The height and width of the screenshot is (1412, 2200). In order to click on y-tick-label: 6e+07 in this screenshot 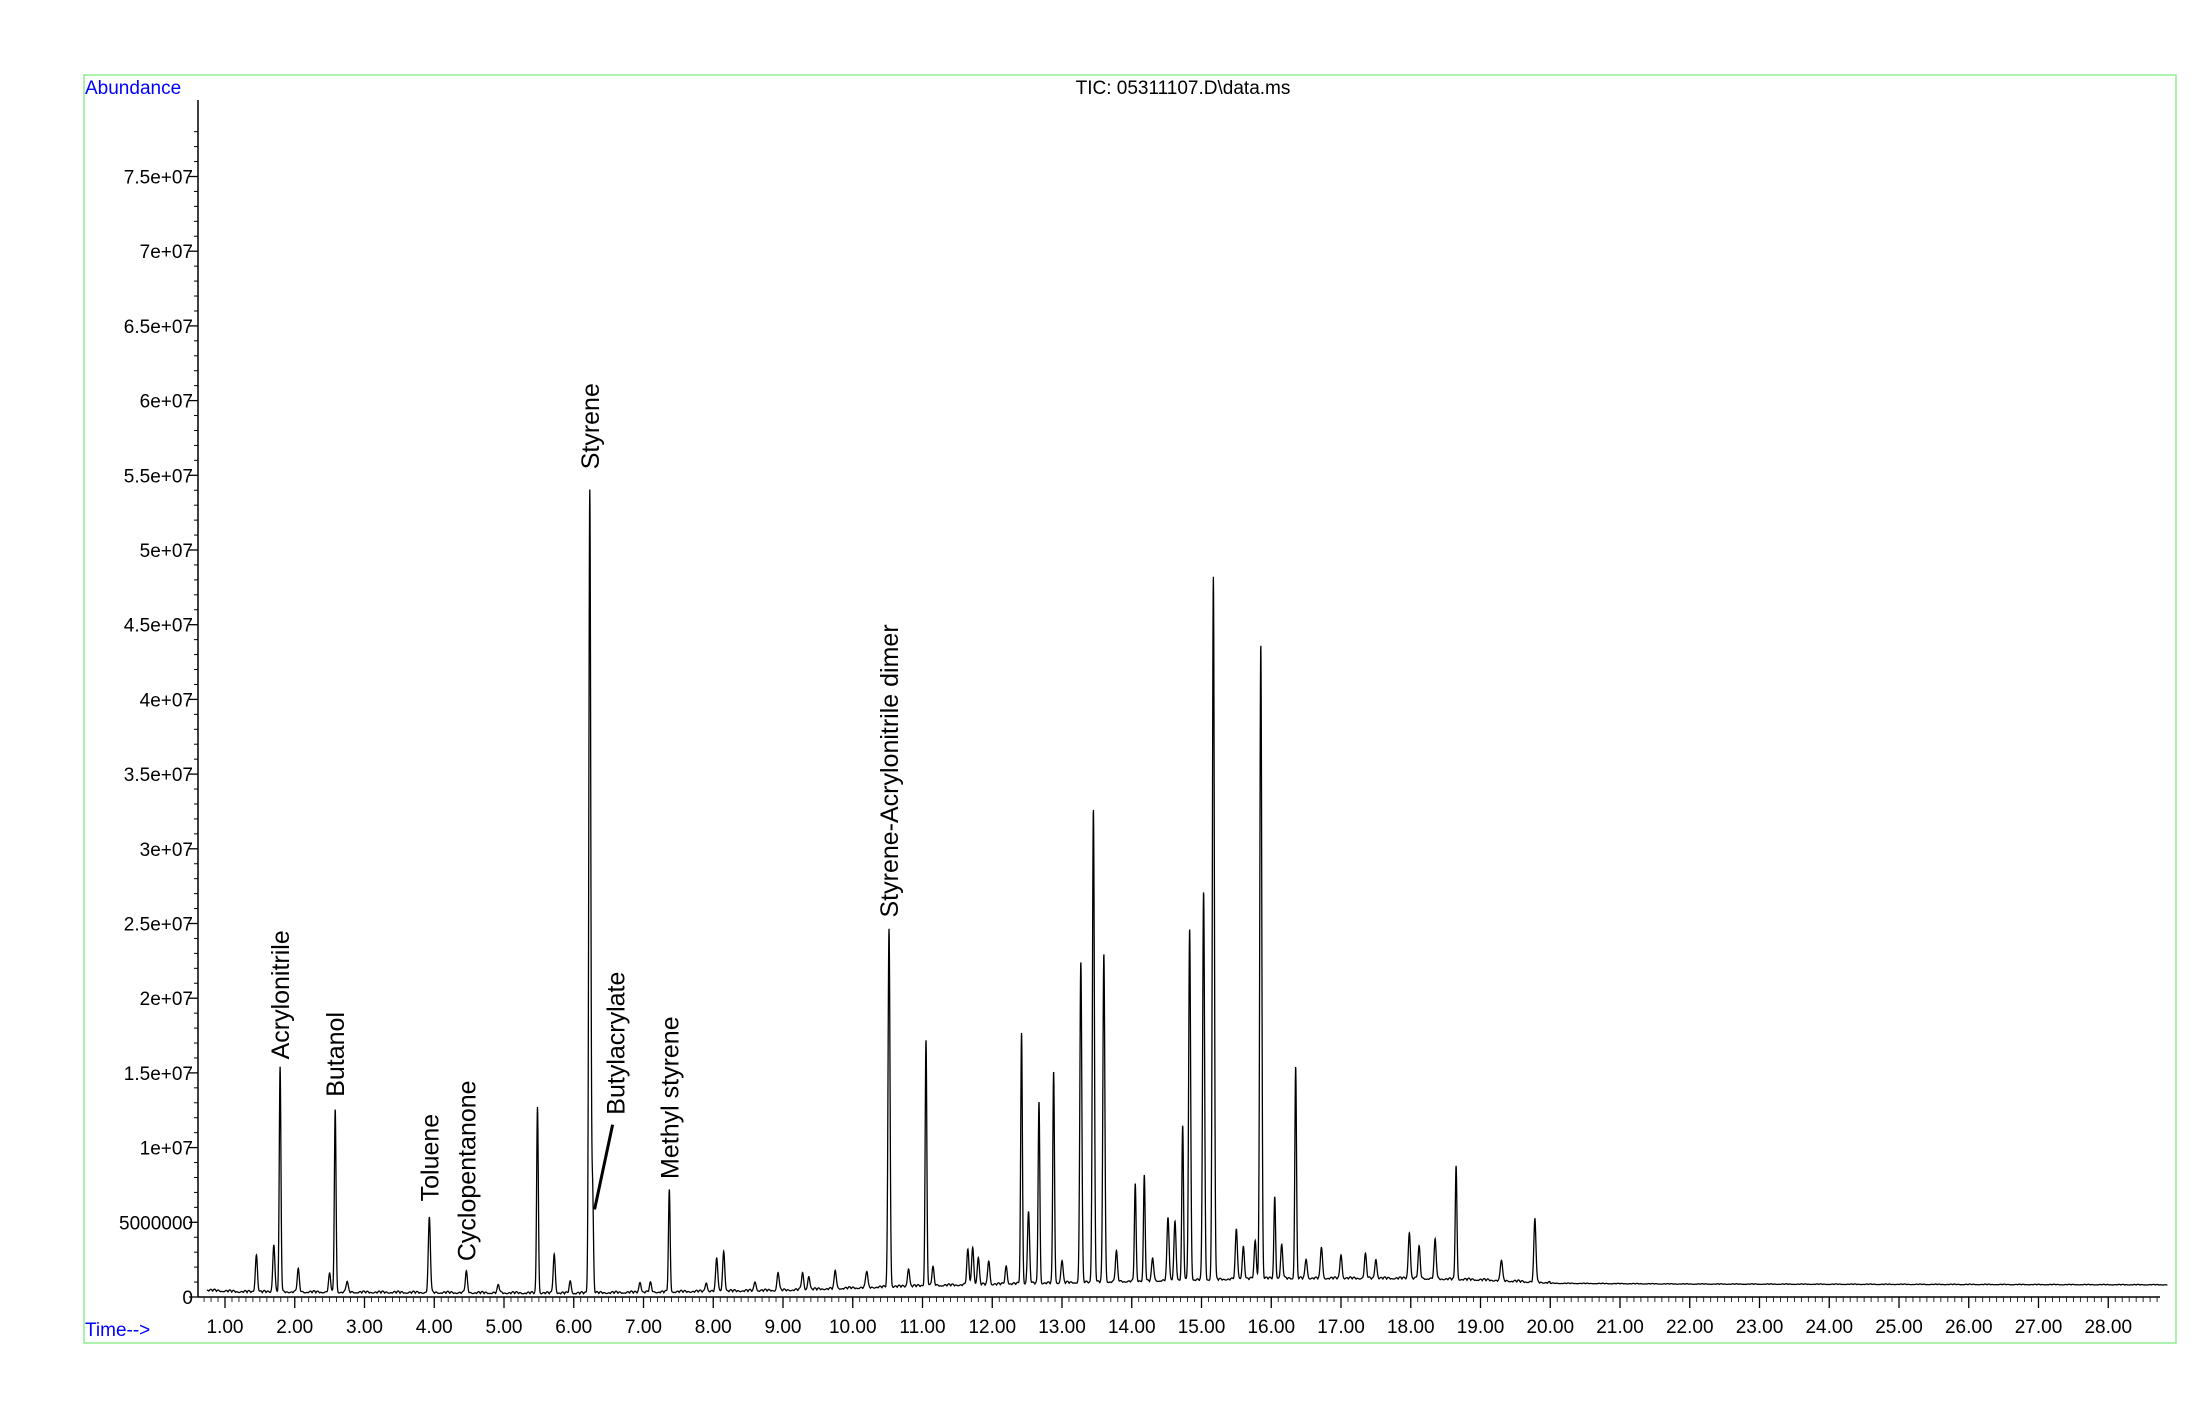, I will do `click(166, 402)`.